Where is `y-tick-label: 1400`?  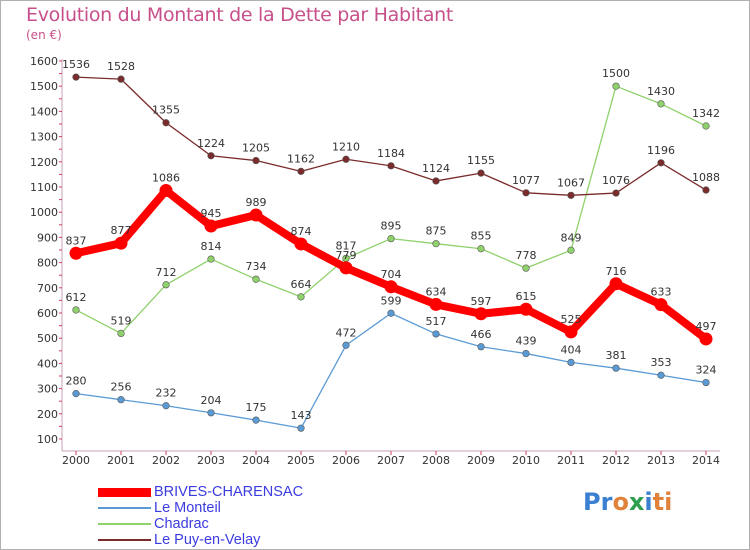
y-tick-label: 1400 is located at coordinates (44, 111).